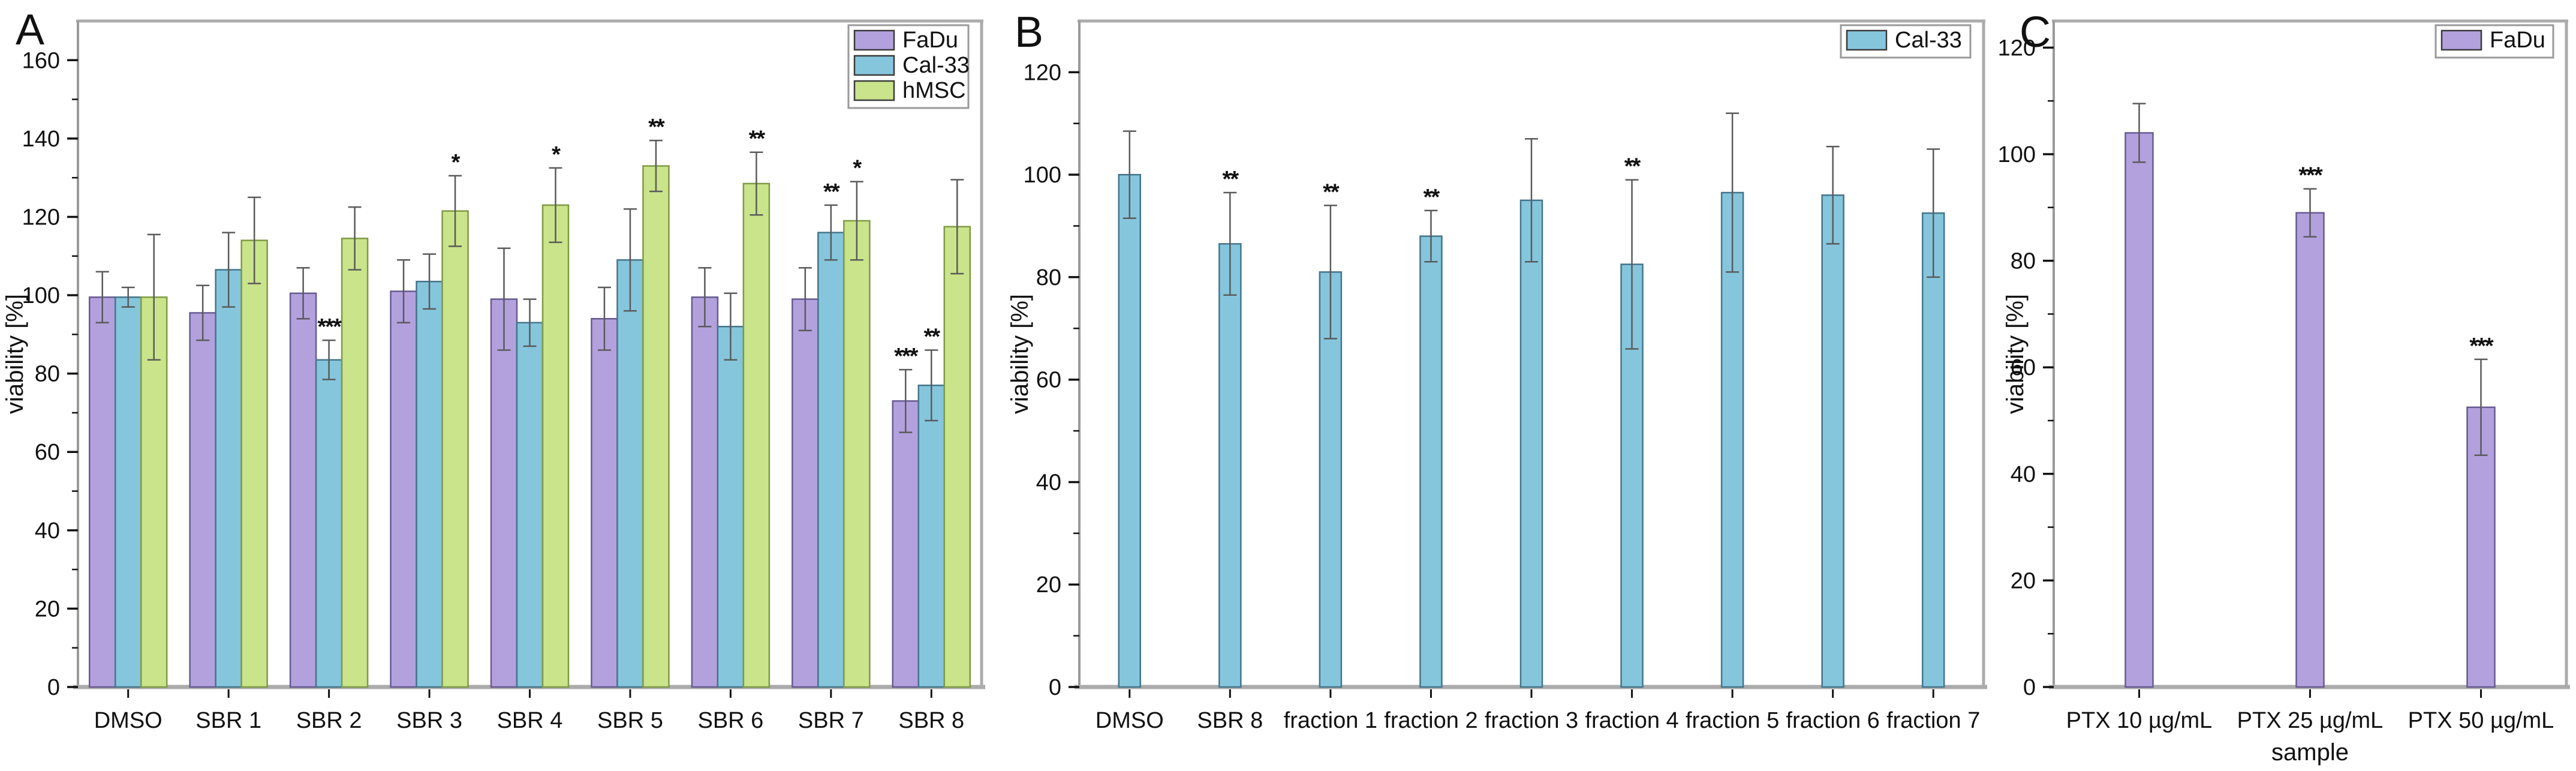 Image resolution: width=2576 pixels, height=771 pixels. I want to click on significance-FaDu-PTX 25 µg/mL: ***, so click(2311, 175).